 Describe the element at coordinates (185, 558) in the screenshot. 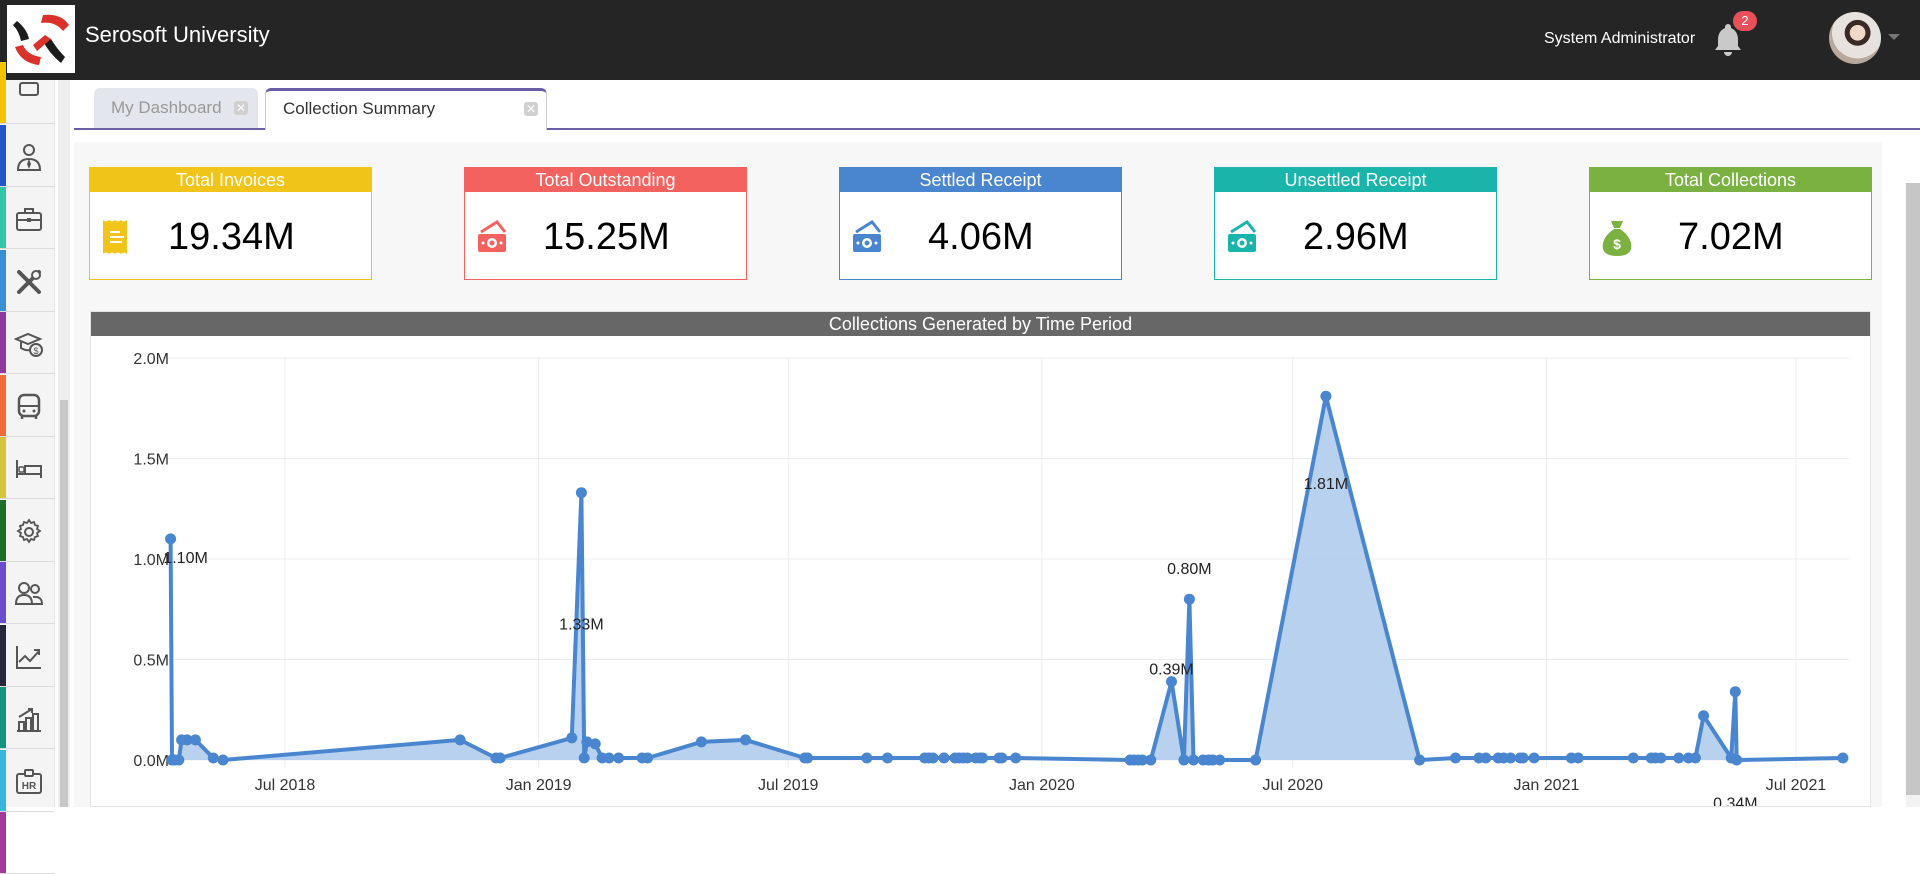

I see `data-label: 1.10M` at that location.